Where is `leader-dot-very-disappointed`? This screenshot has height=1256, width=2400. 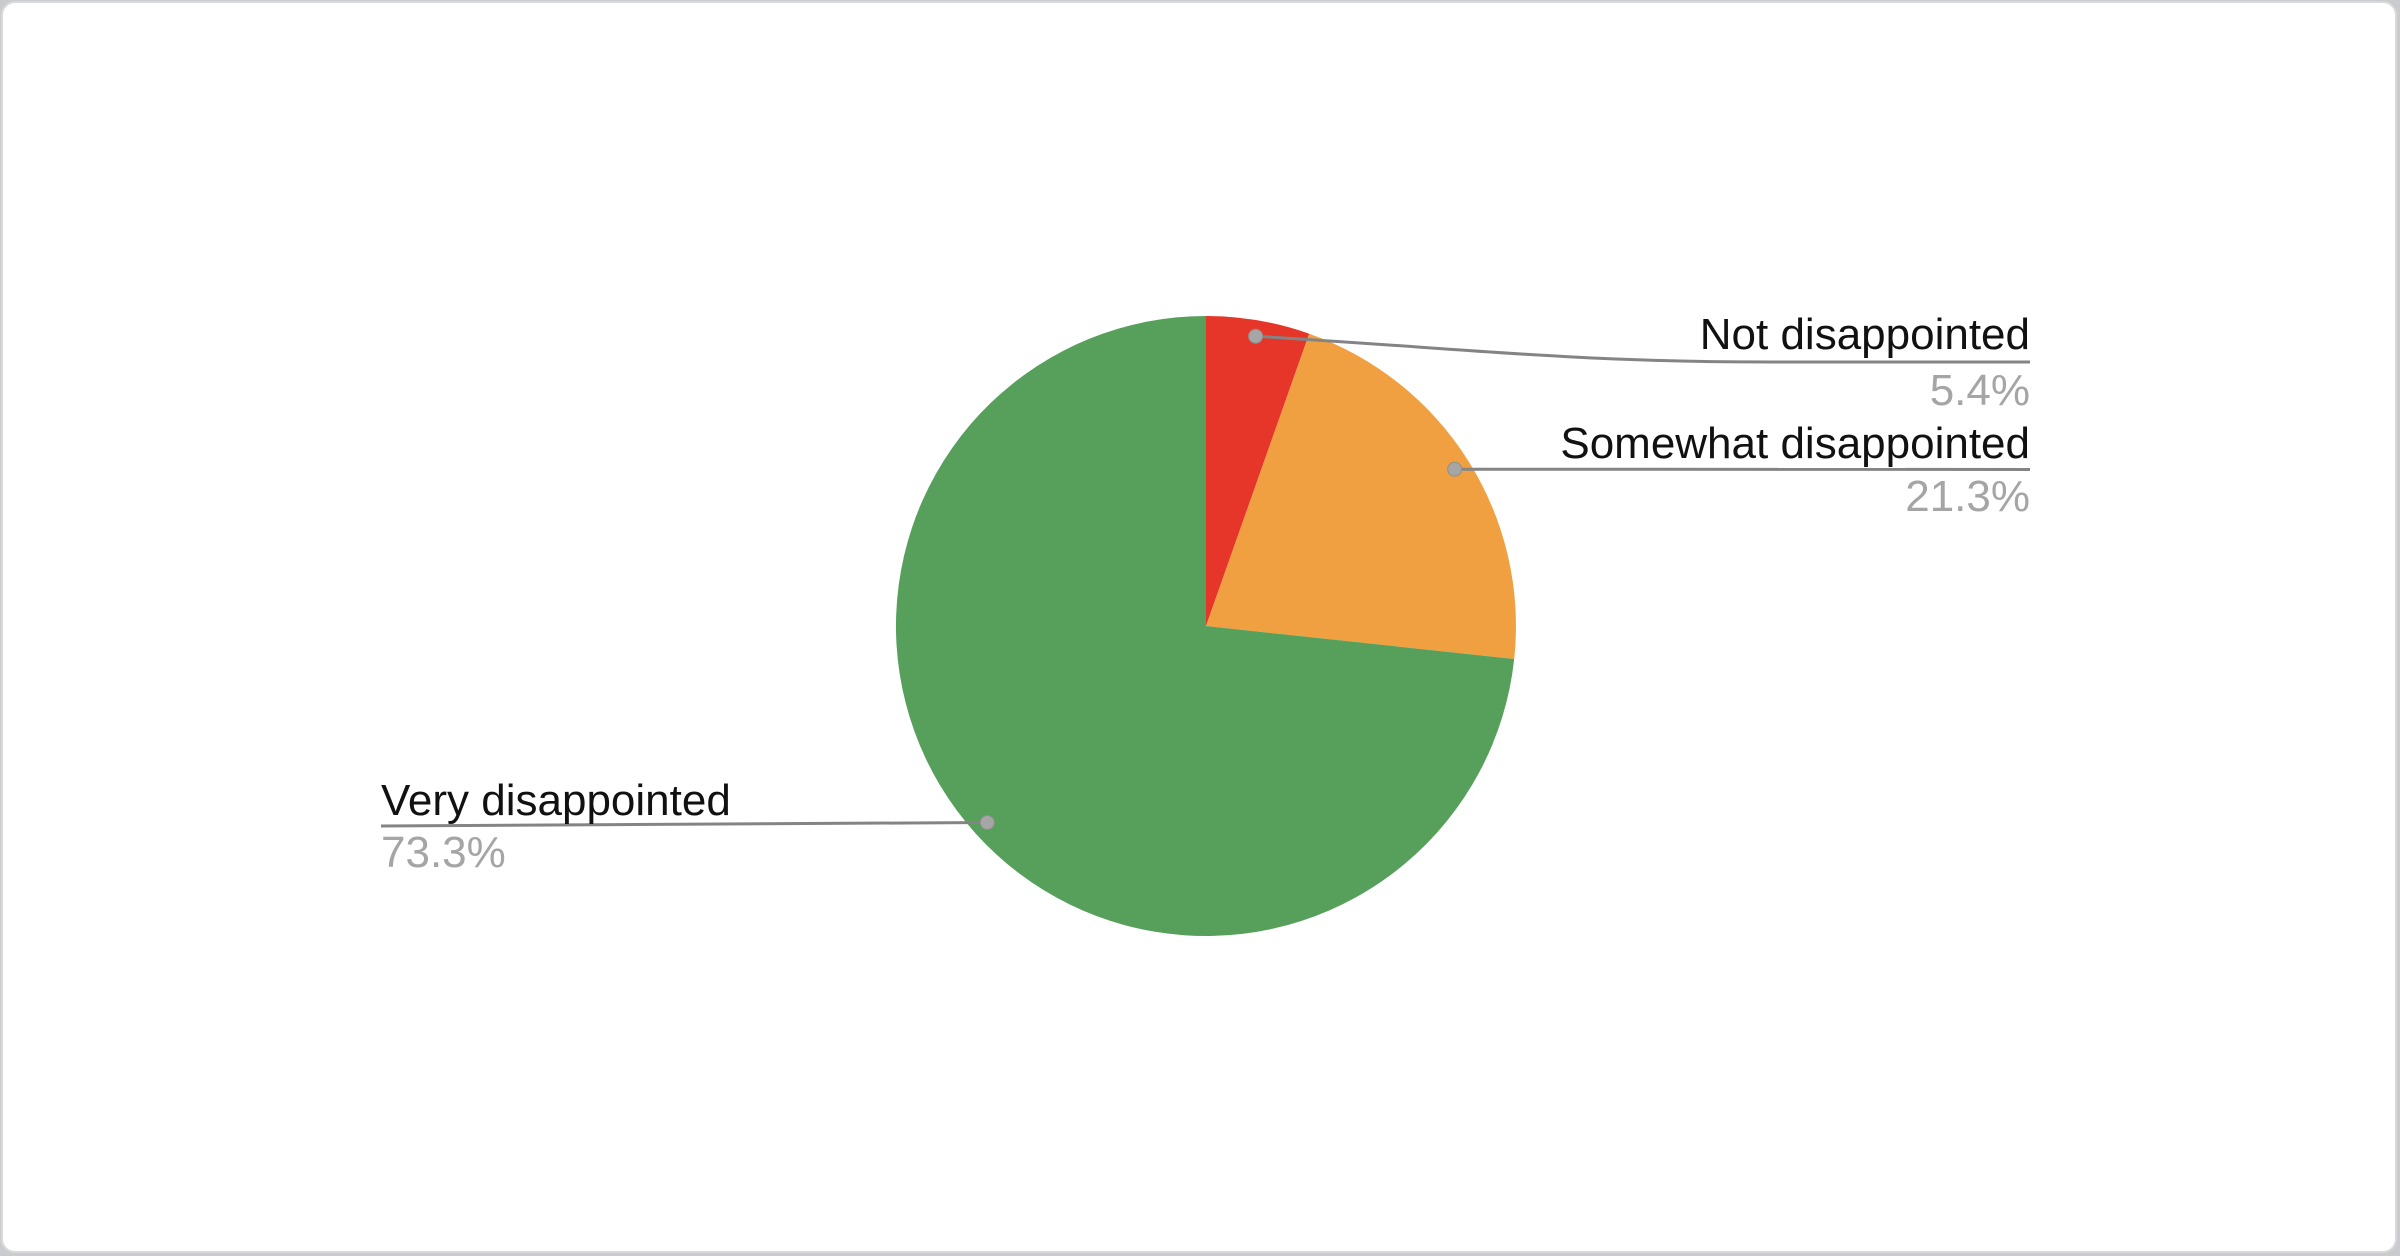 leader-dot-very-disappointed is located at coordinates (987, 822).